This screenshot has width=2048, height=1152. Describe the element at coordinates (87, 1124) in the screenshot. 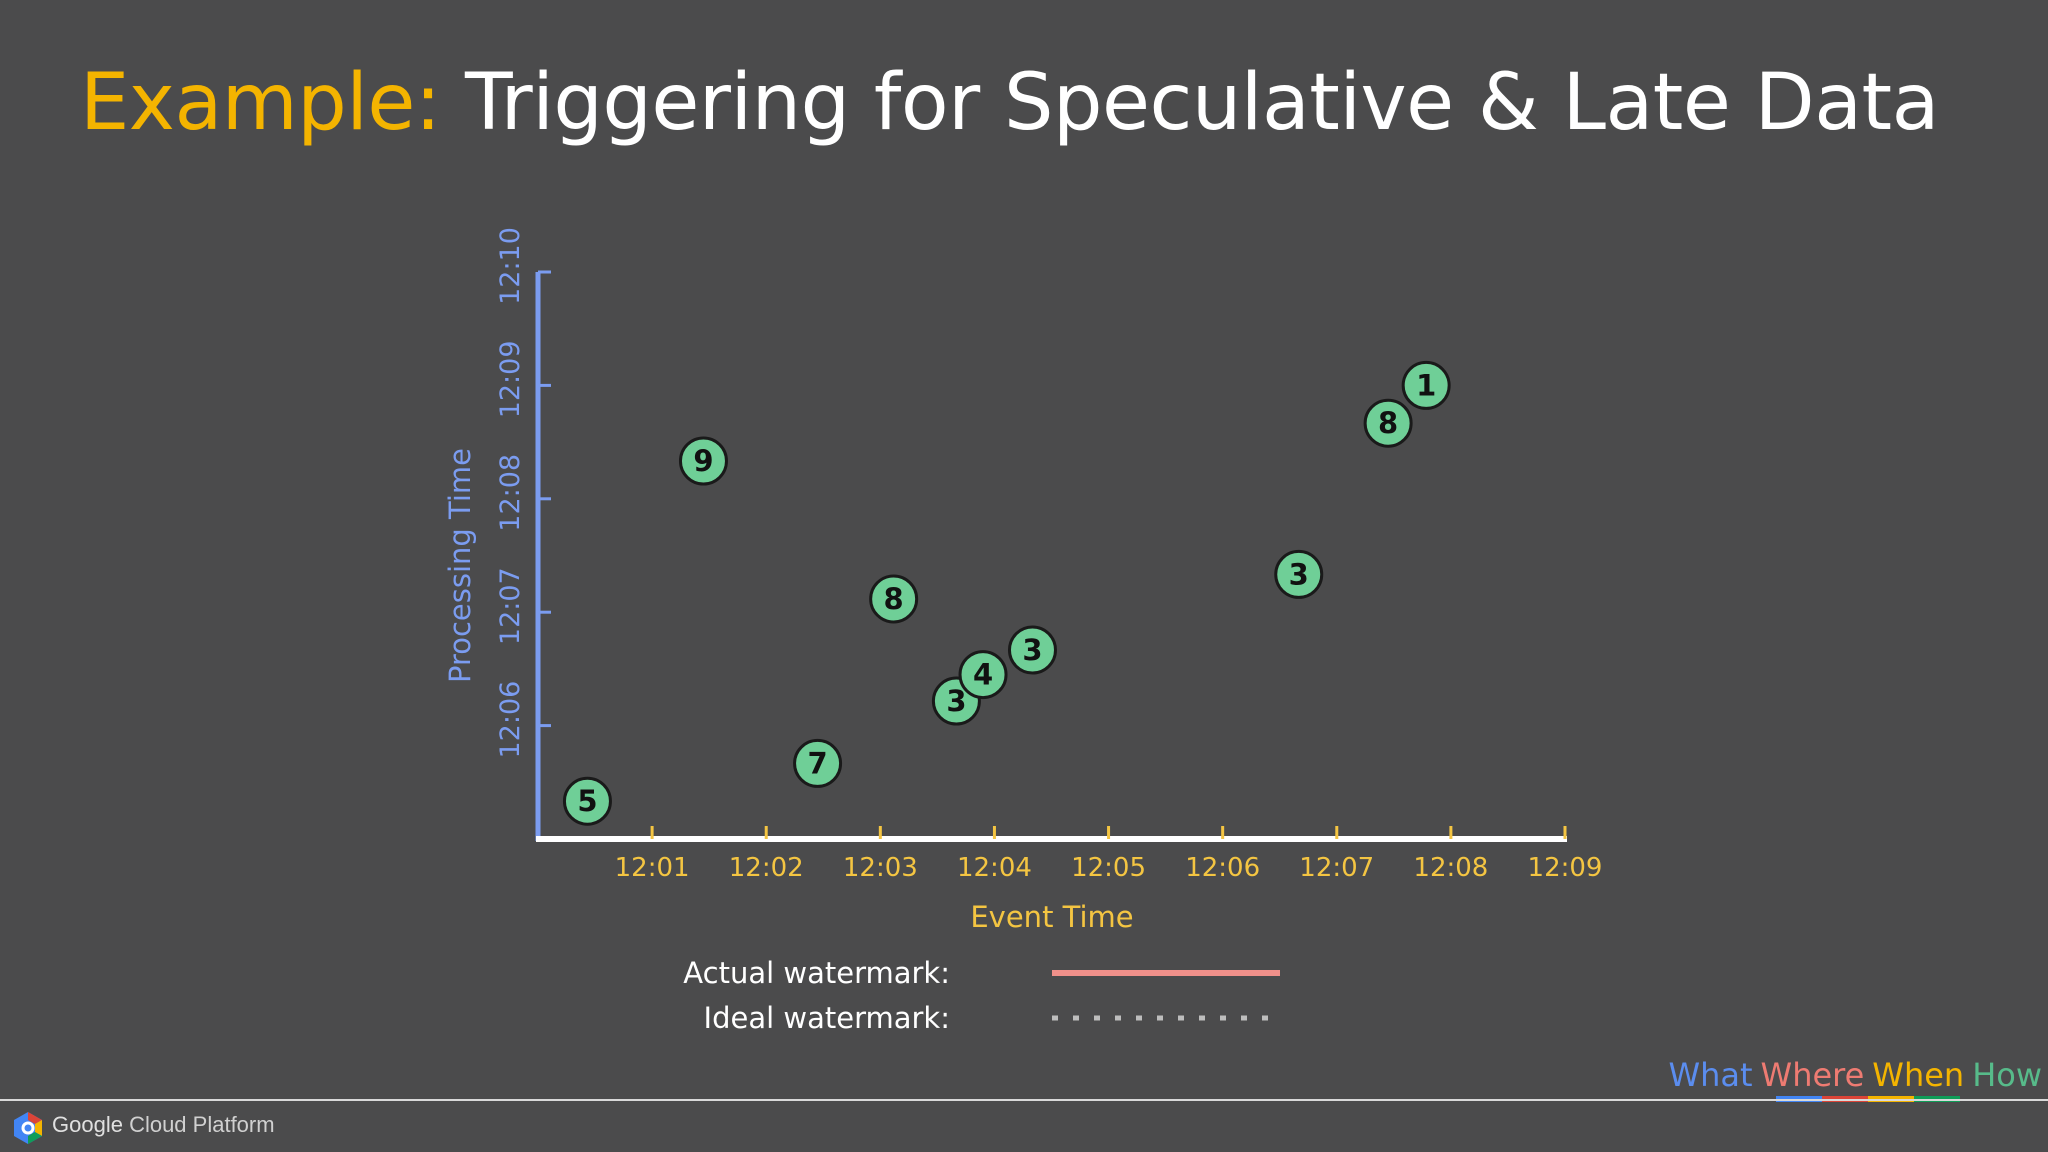

I see `brand-google: Google` at that location.